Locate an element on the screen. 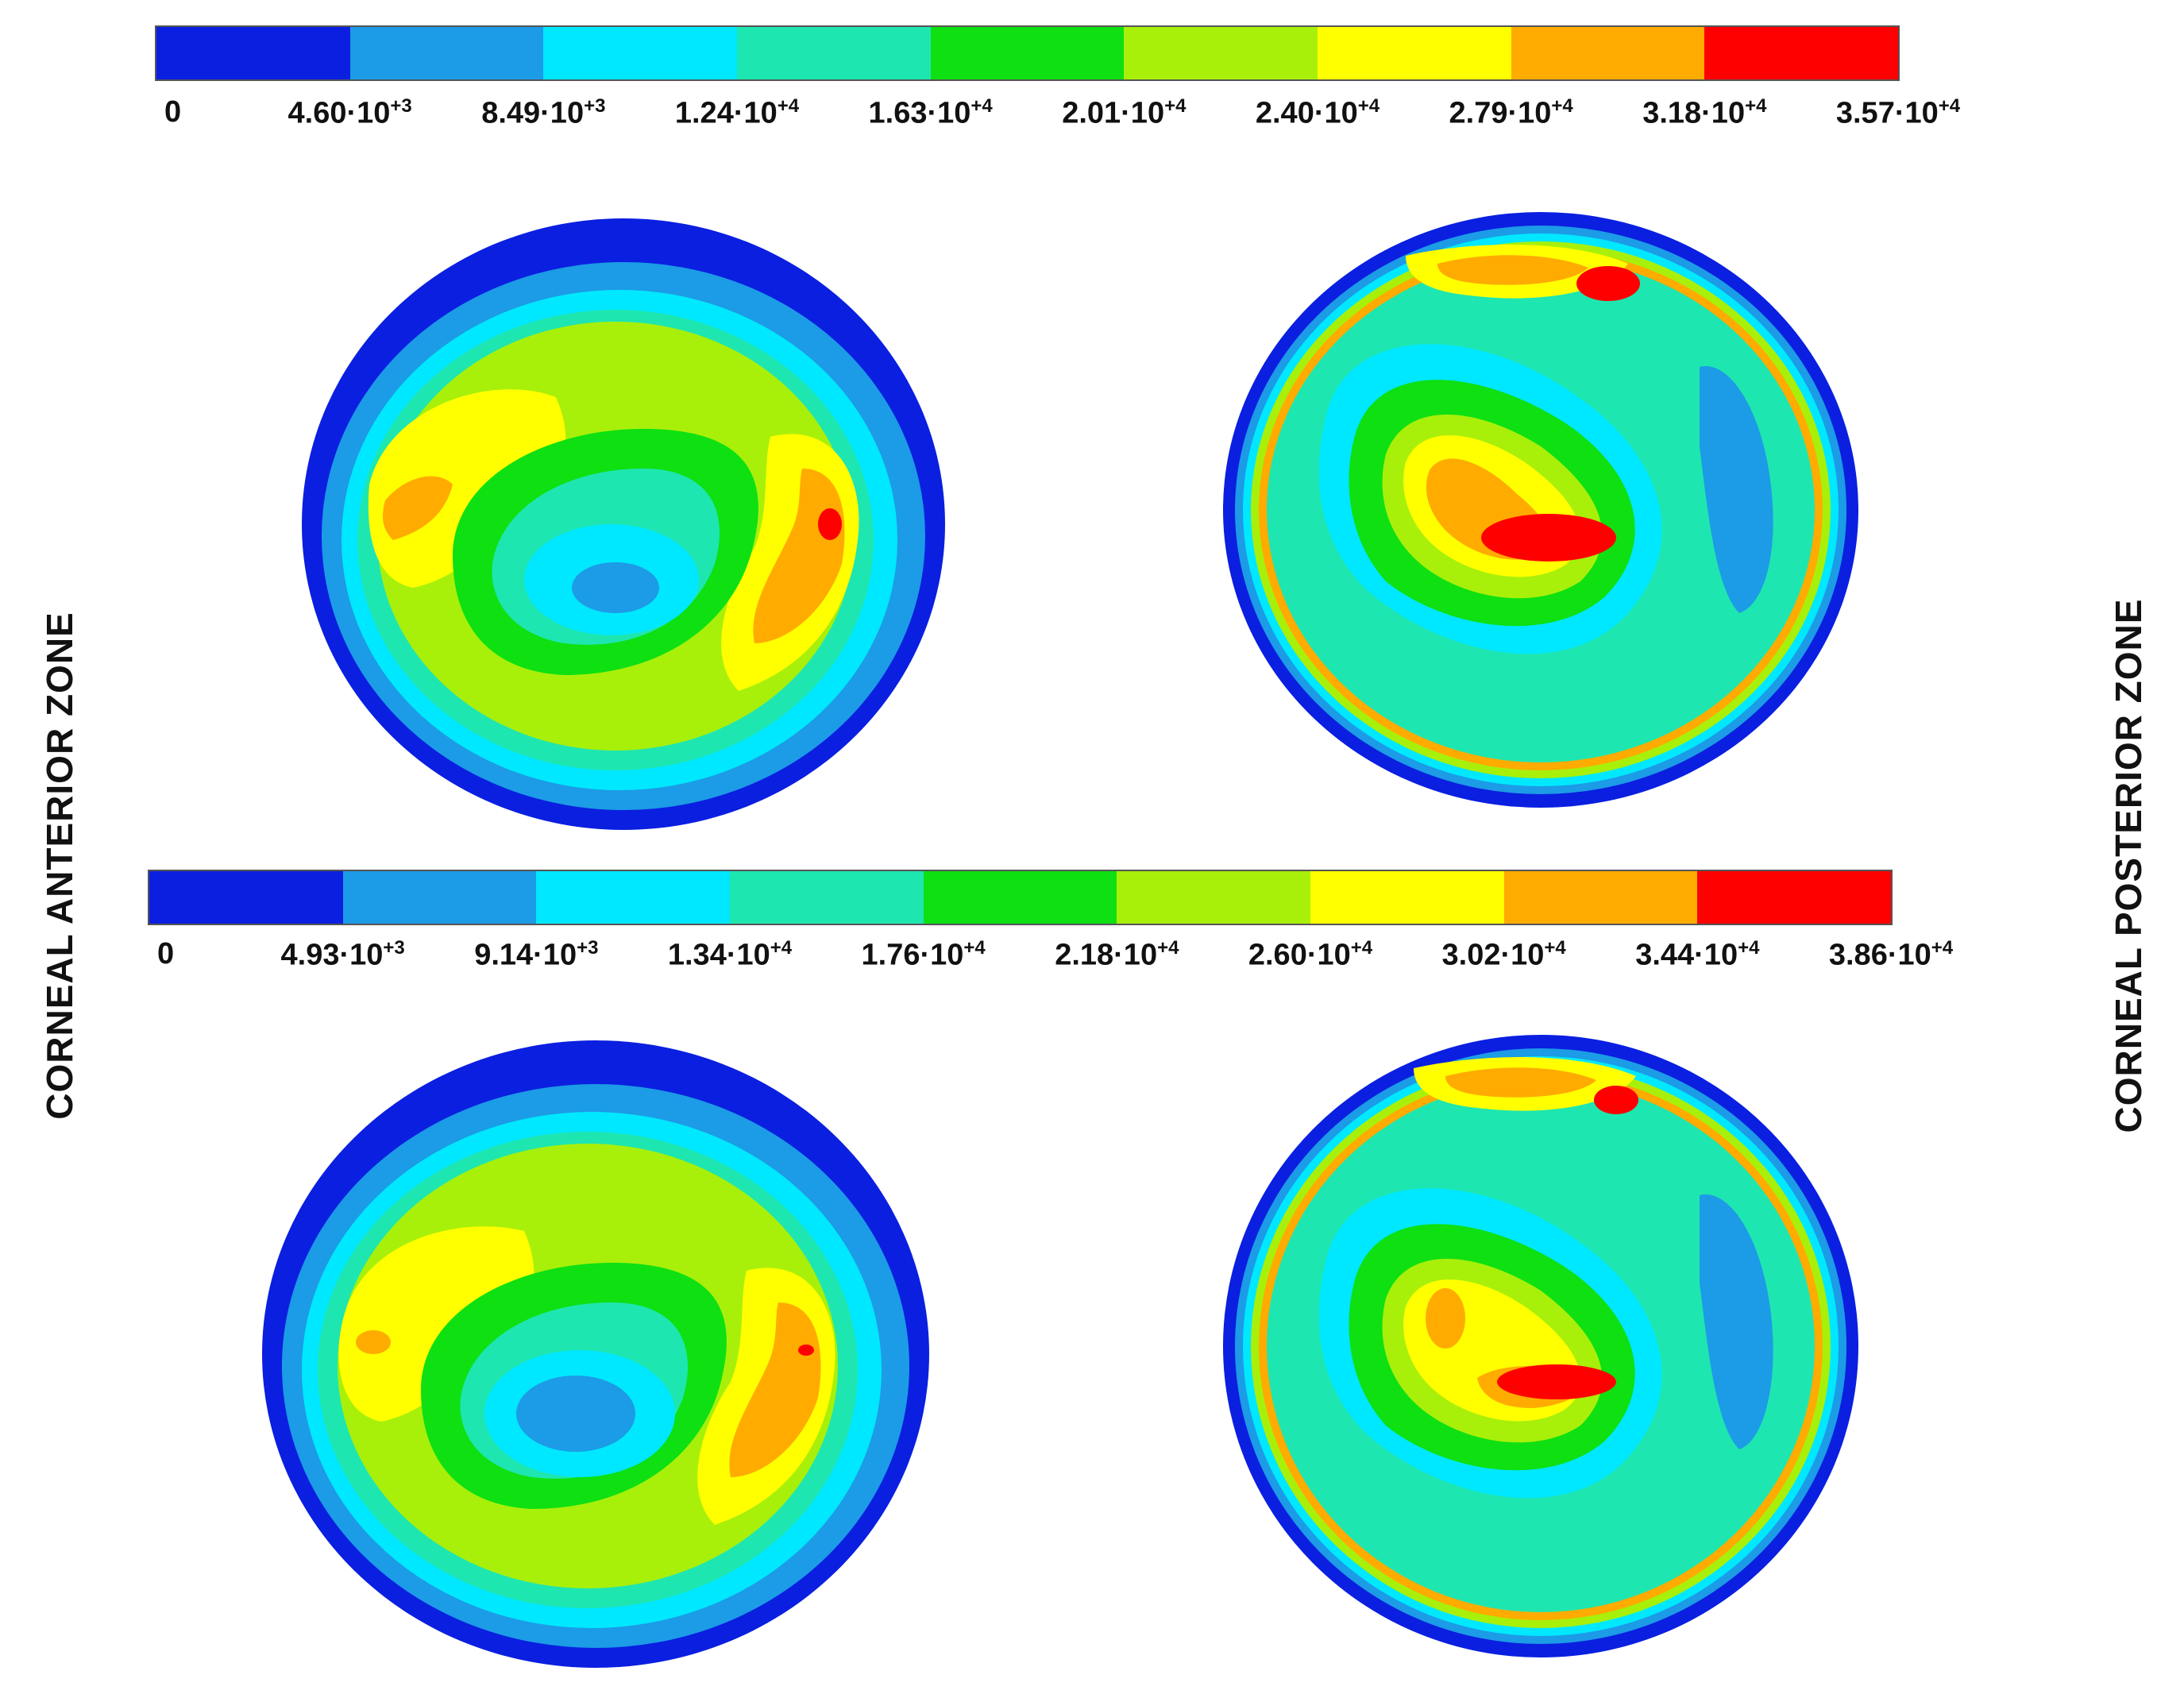  colorbar-tick-label: 4.93·10+3 is located at coordinates (342, 955).